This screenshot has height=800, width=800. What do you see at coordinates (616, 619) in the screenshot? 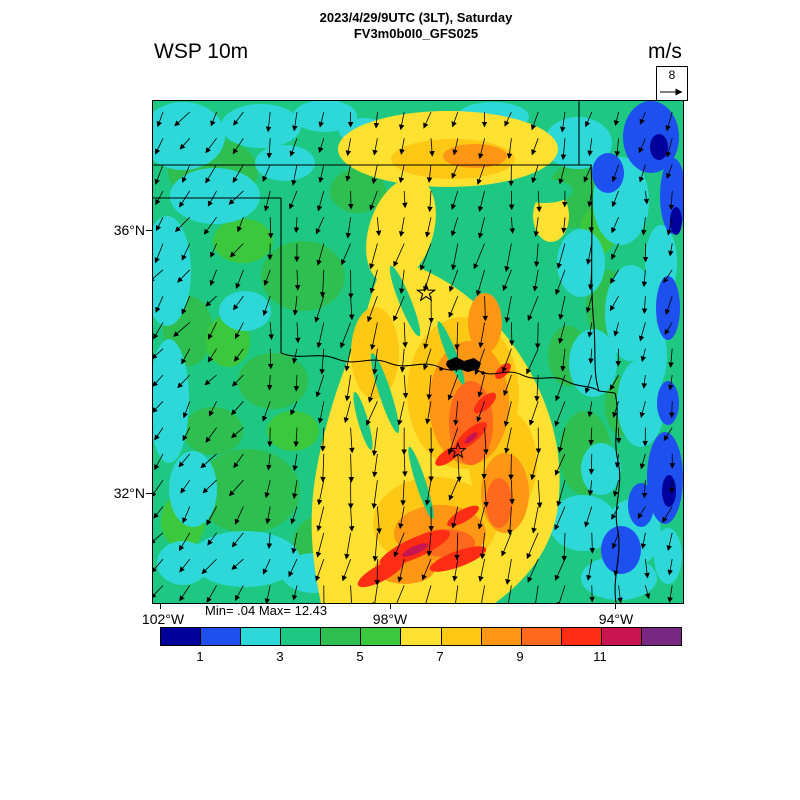
I see `lon-label-94w: 94°W` at bounding box center [616, 619].